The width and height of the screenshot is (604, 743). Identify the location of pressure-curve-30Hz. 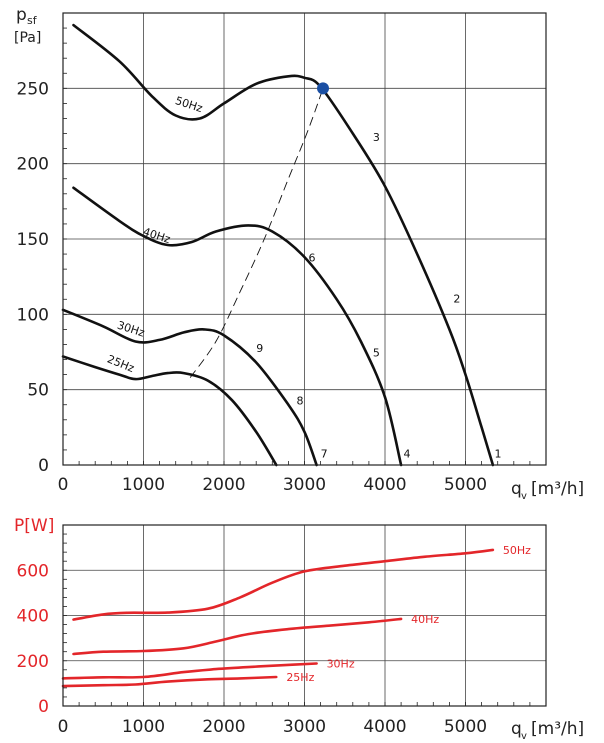
(189, 387).